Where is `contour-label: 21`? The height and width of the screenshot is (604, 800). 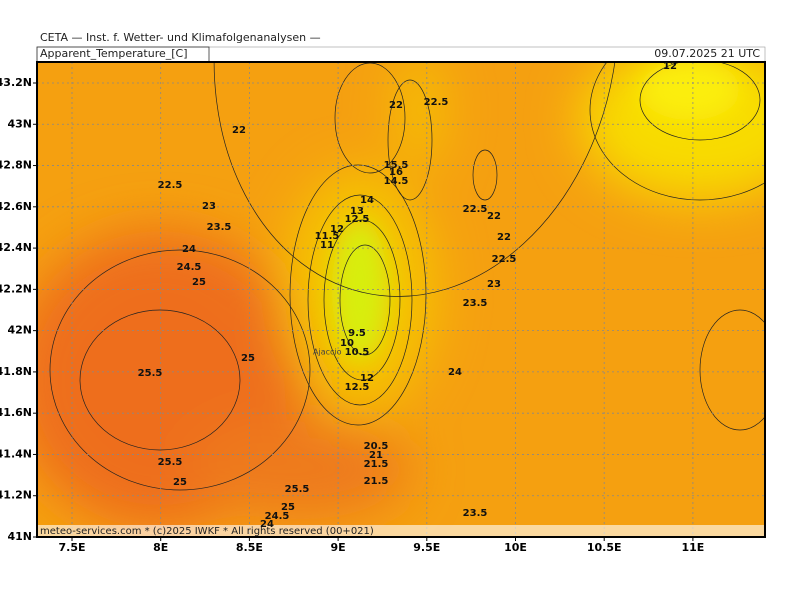
contour-label: 21 is located at coordinates (376, 455).